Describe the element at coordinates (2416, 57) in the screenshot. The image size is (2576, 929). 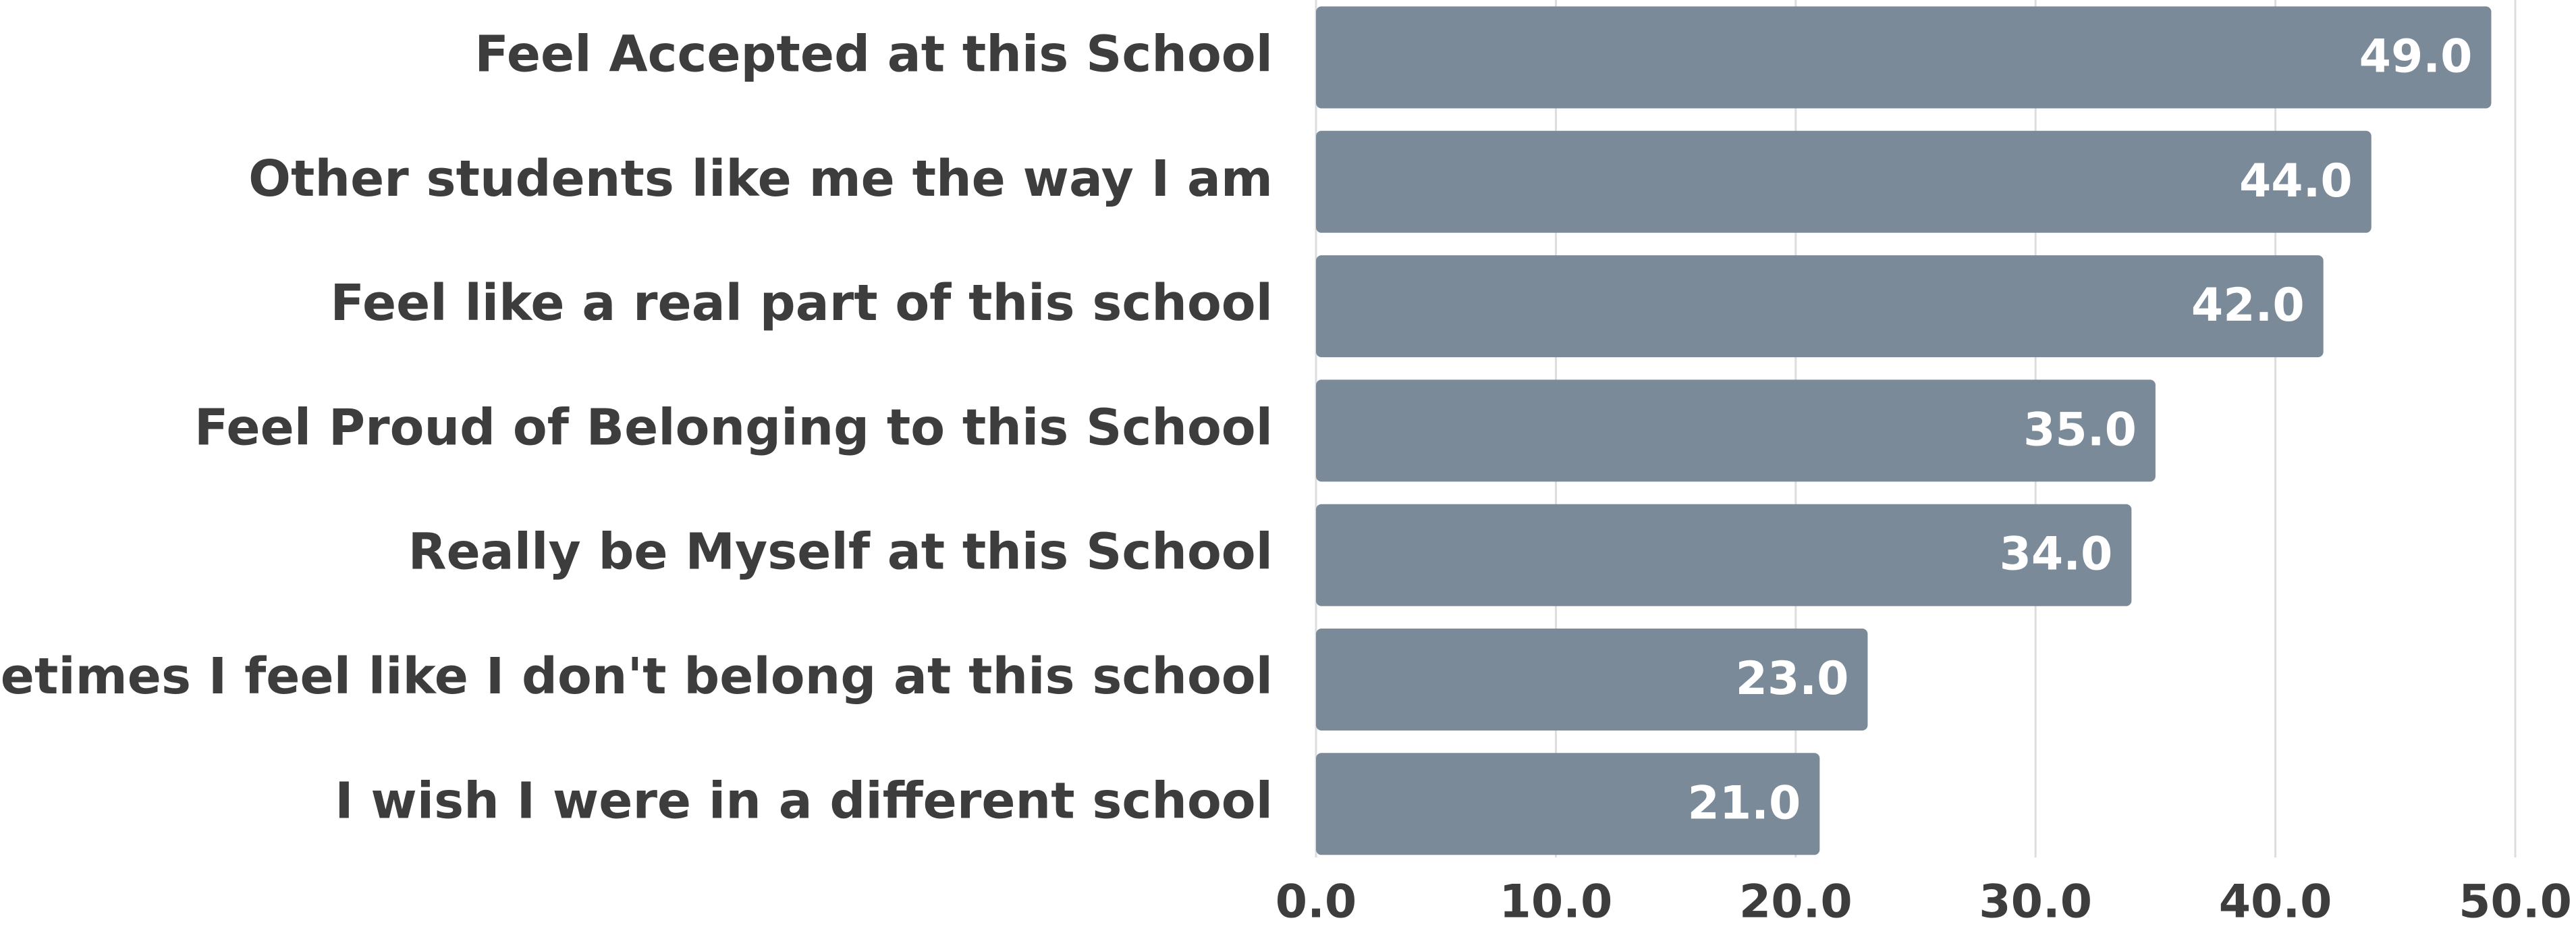
I see `value-label: 49.0` at that location.